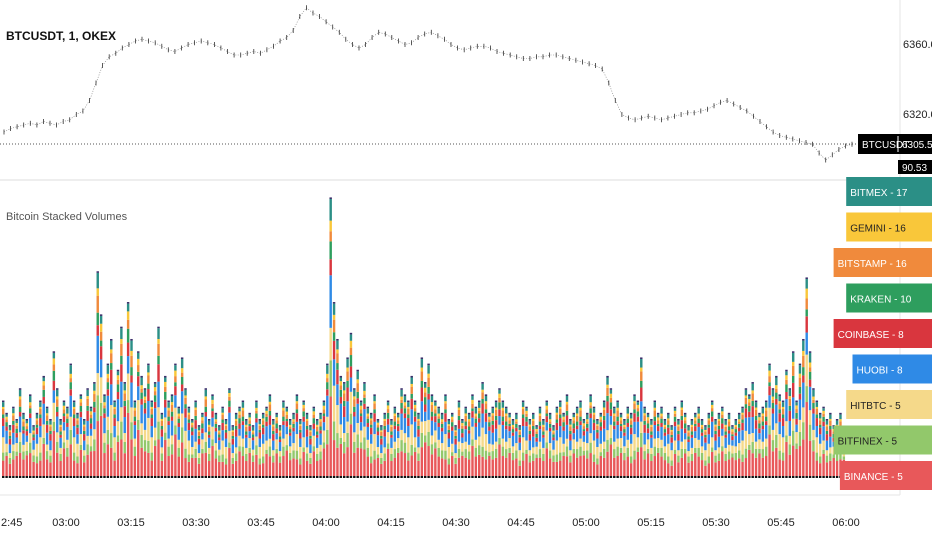 This screenshot has height=550, width=932. Describe the element at coordinates (889, 191) in the screenshot. I see `exchange-tag-bitmex: BITMEX - 17` at that location.